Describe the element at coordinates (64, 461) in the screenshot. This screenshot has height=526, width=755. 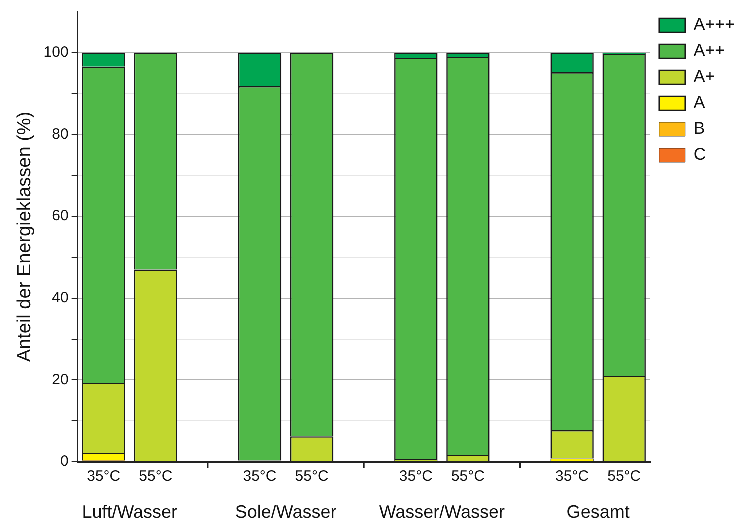
I see `y-tick-label: 0` at that location.